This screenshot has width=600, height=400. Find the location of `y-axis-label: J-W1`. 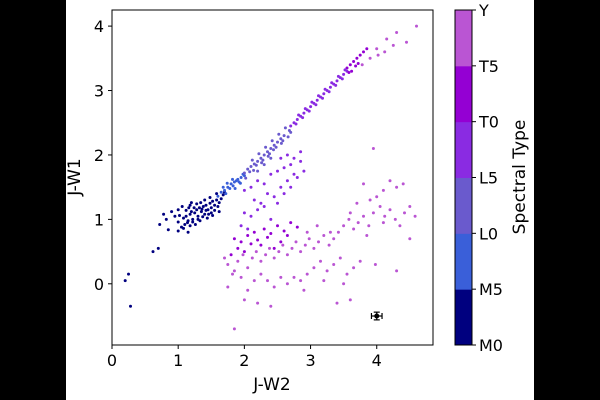

y-axis-label: J-W1 is located at coordinates (75, 177).